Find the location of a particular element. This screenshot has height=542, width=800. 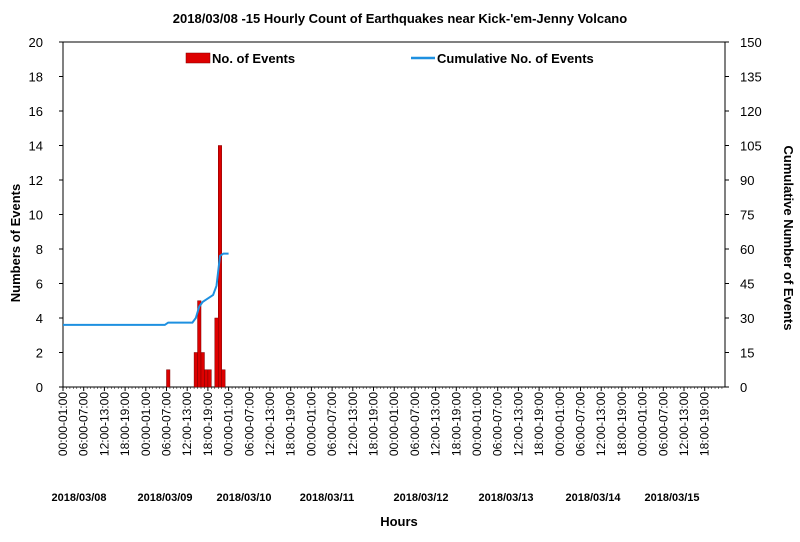

y2-tick-label: 90 is located at coordinates (747, 180).